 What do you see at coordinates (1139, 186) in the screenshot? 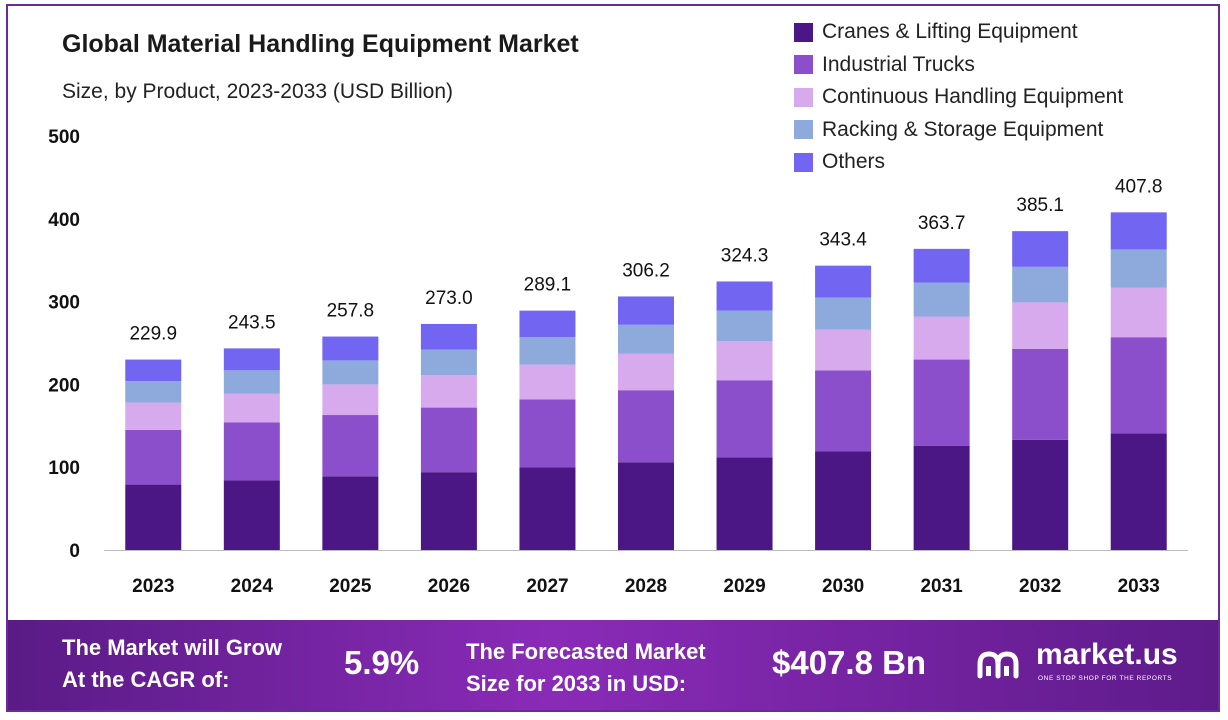
I see `bar-total-label: 407.8` at bounding box center [1139, 186].